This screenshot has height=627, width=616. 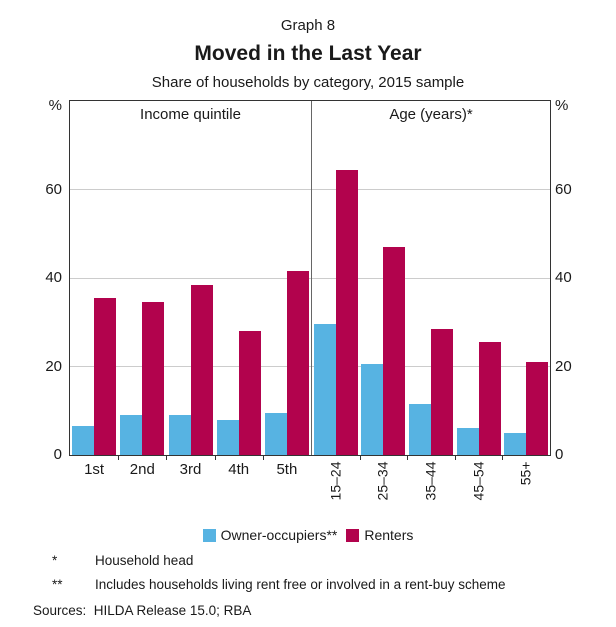 What do you see at coordinates (308, 25) in the screenshot?
I see `graph-number: Graph 8` at bounding box center [308, 25].